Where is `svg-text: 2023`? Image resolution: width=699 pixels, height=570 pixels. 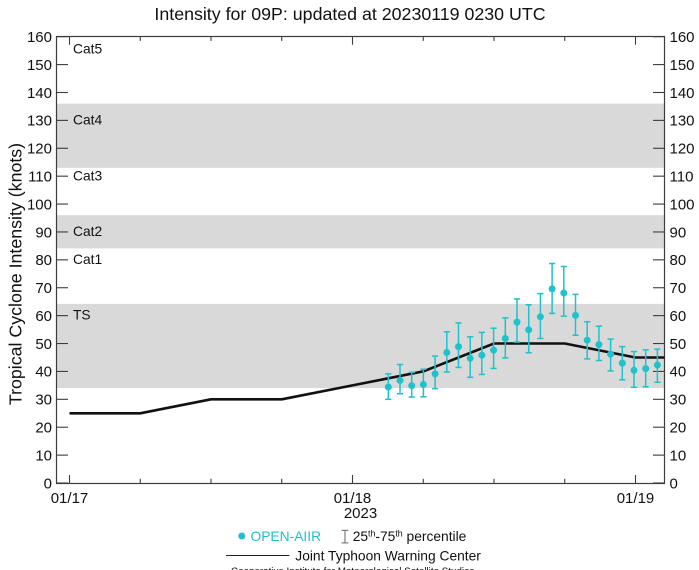 svg-text: 2023 is located at coordinates (360, 513).